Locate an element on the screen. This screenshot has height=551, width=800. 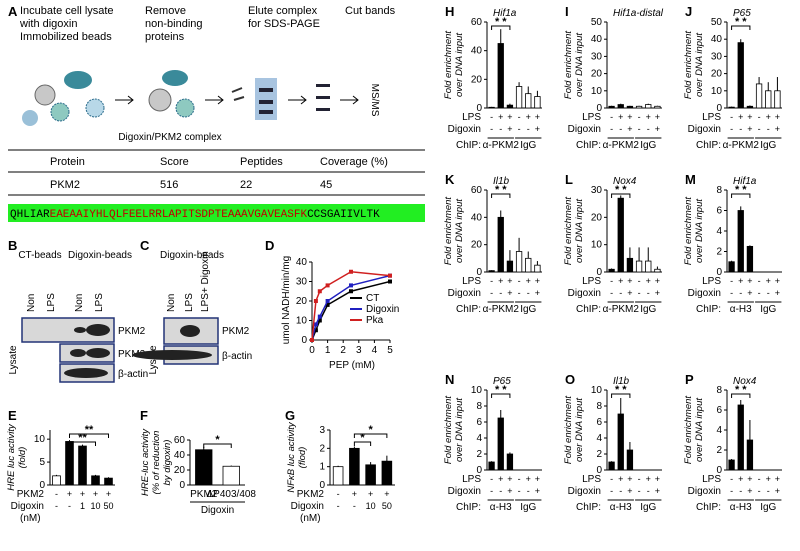
y-tick-label: 6 is located at coordinates (719, 410).